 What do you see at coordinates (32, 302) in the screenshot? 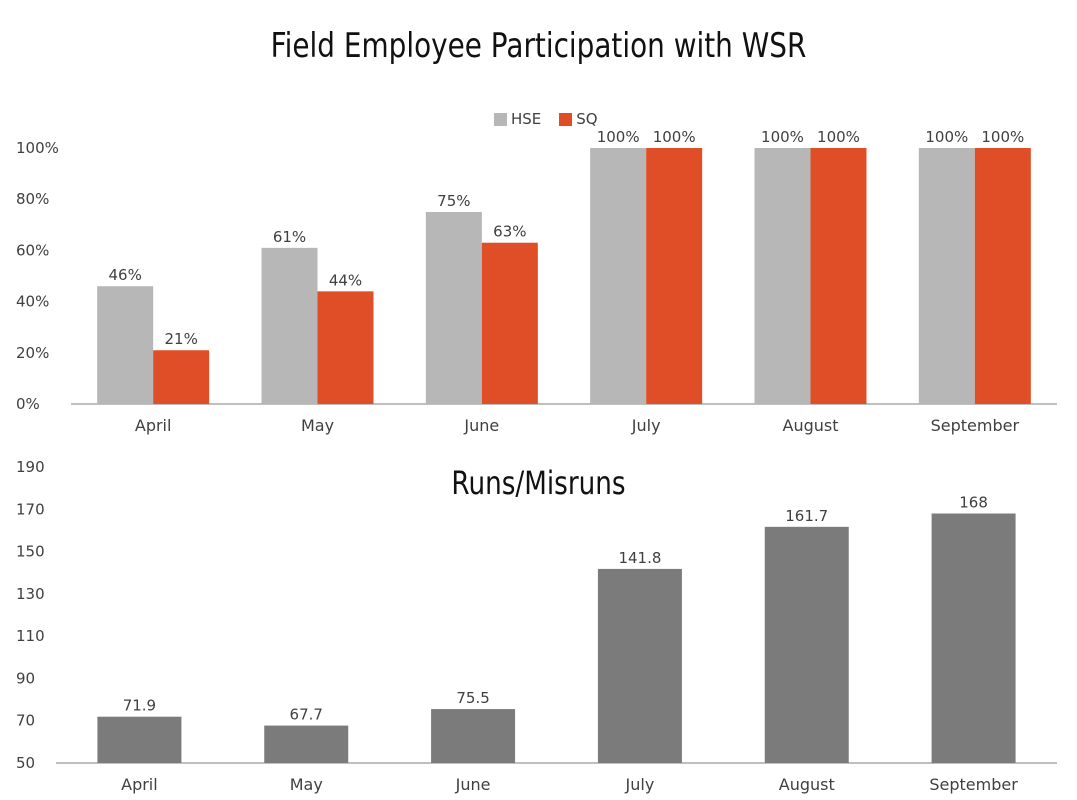
I see `y-tick-label: 40%` at bounding box center [32, 302].